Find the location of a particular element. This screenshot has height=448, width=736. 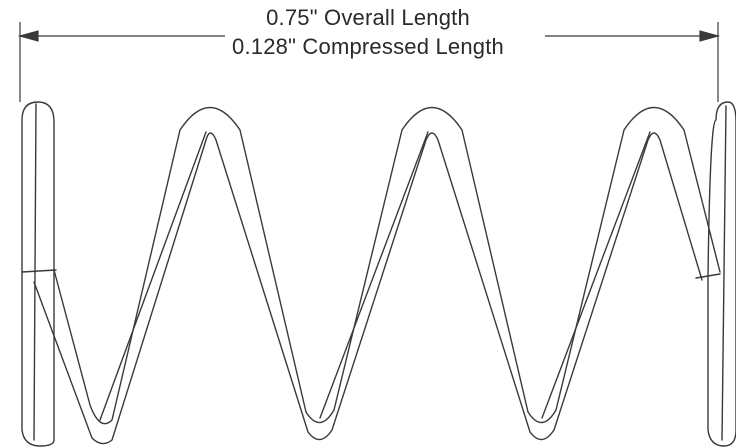

right-end-coil is located at coordinates (721, 274).